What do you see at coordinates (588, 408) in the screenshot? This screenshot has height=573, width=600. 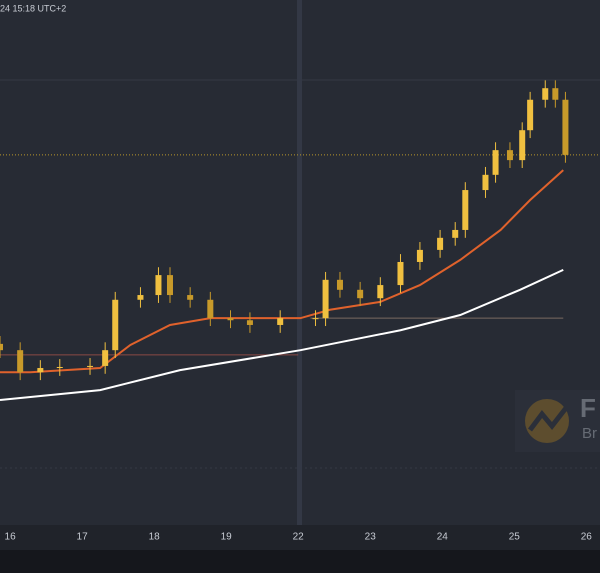 I see `watermark-text: F` at bounding box center [588, 408].